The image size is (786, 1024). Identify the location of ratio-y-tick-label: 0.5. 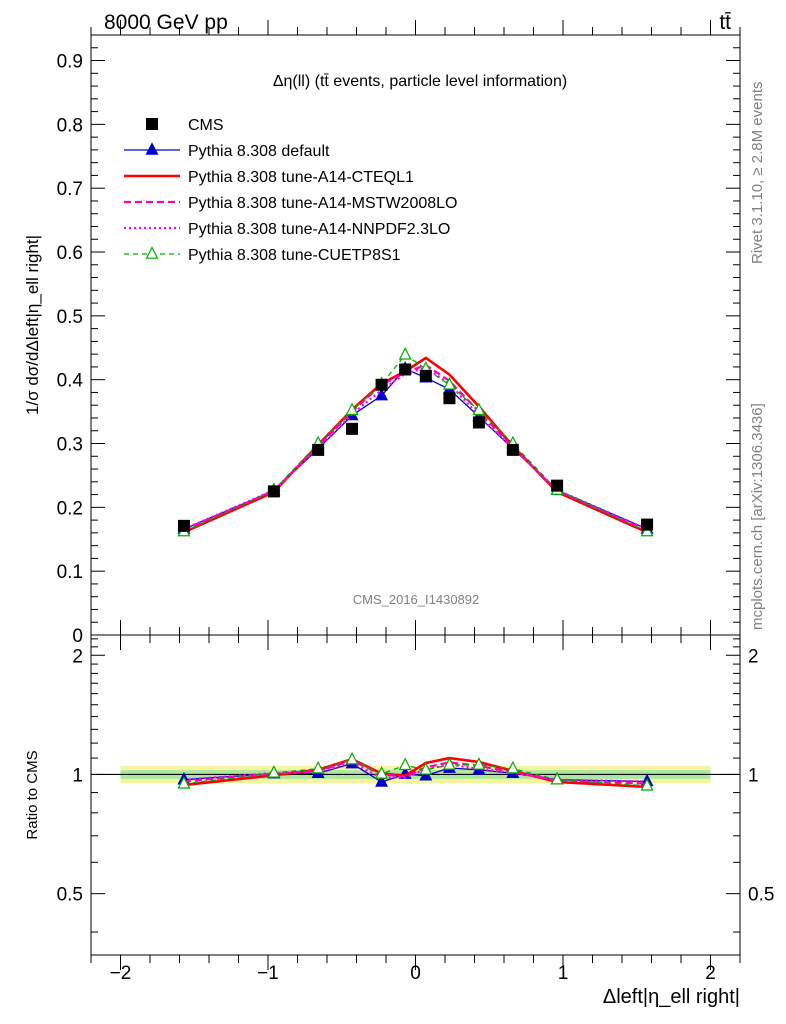
(70, 895).